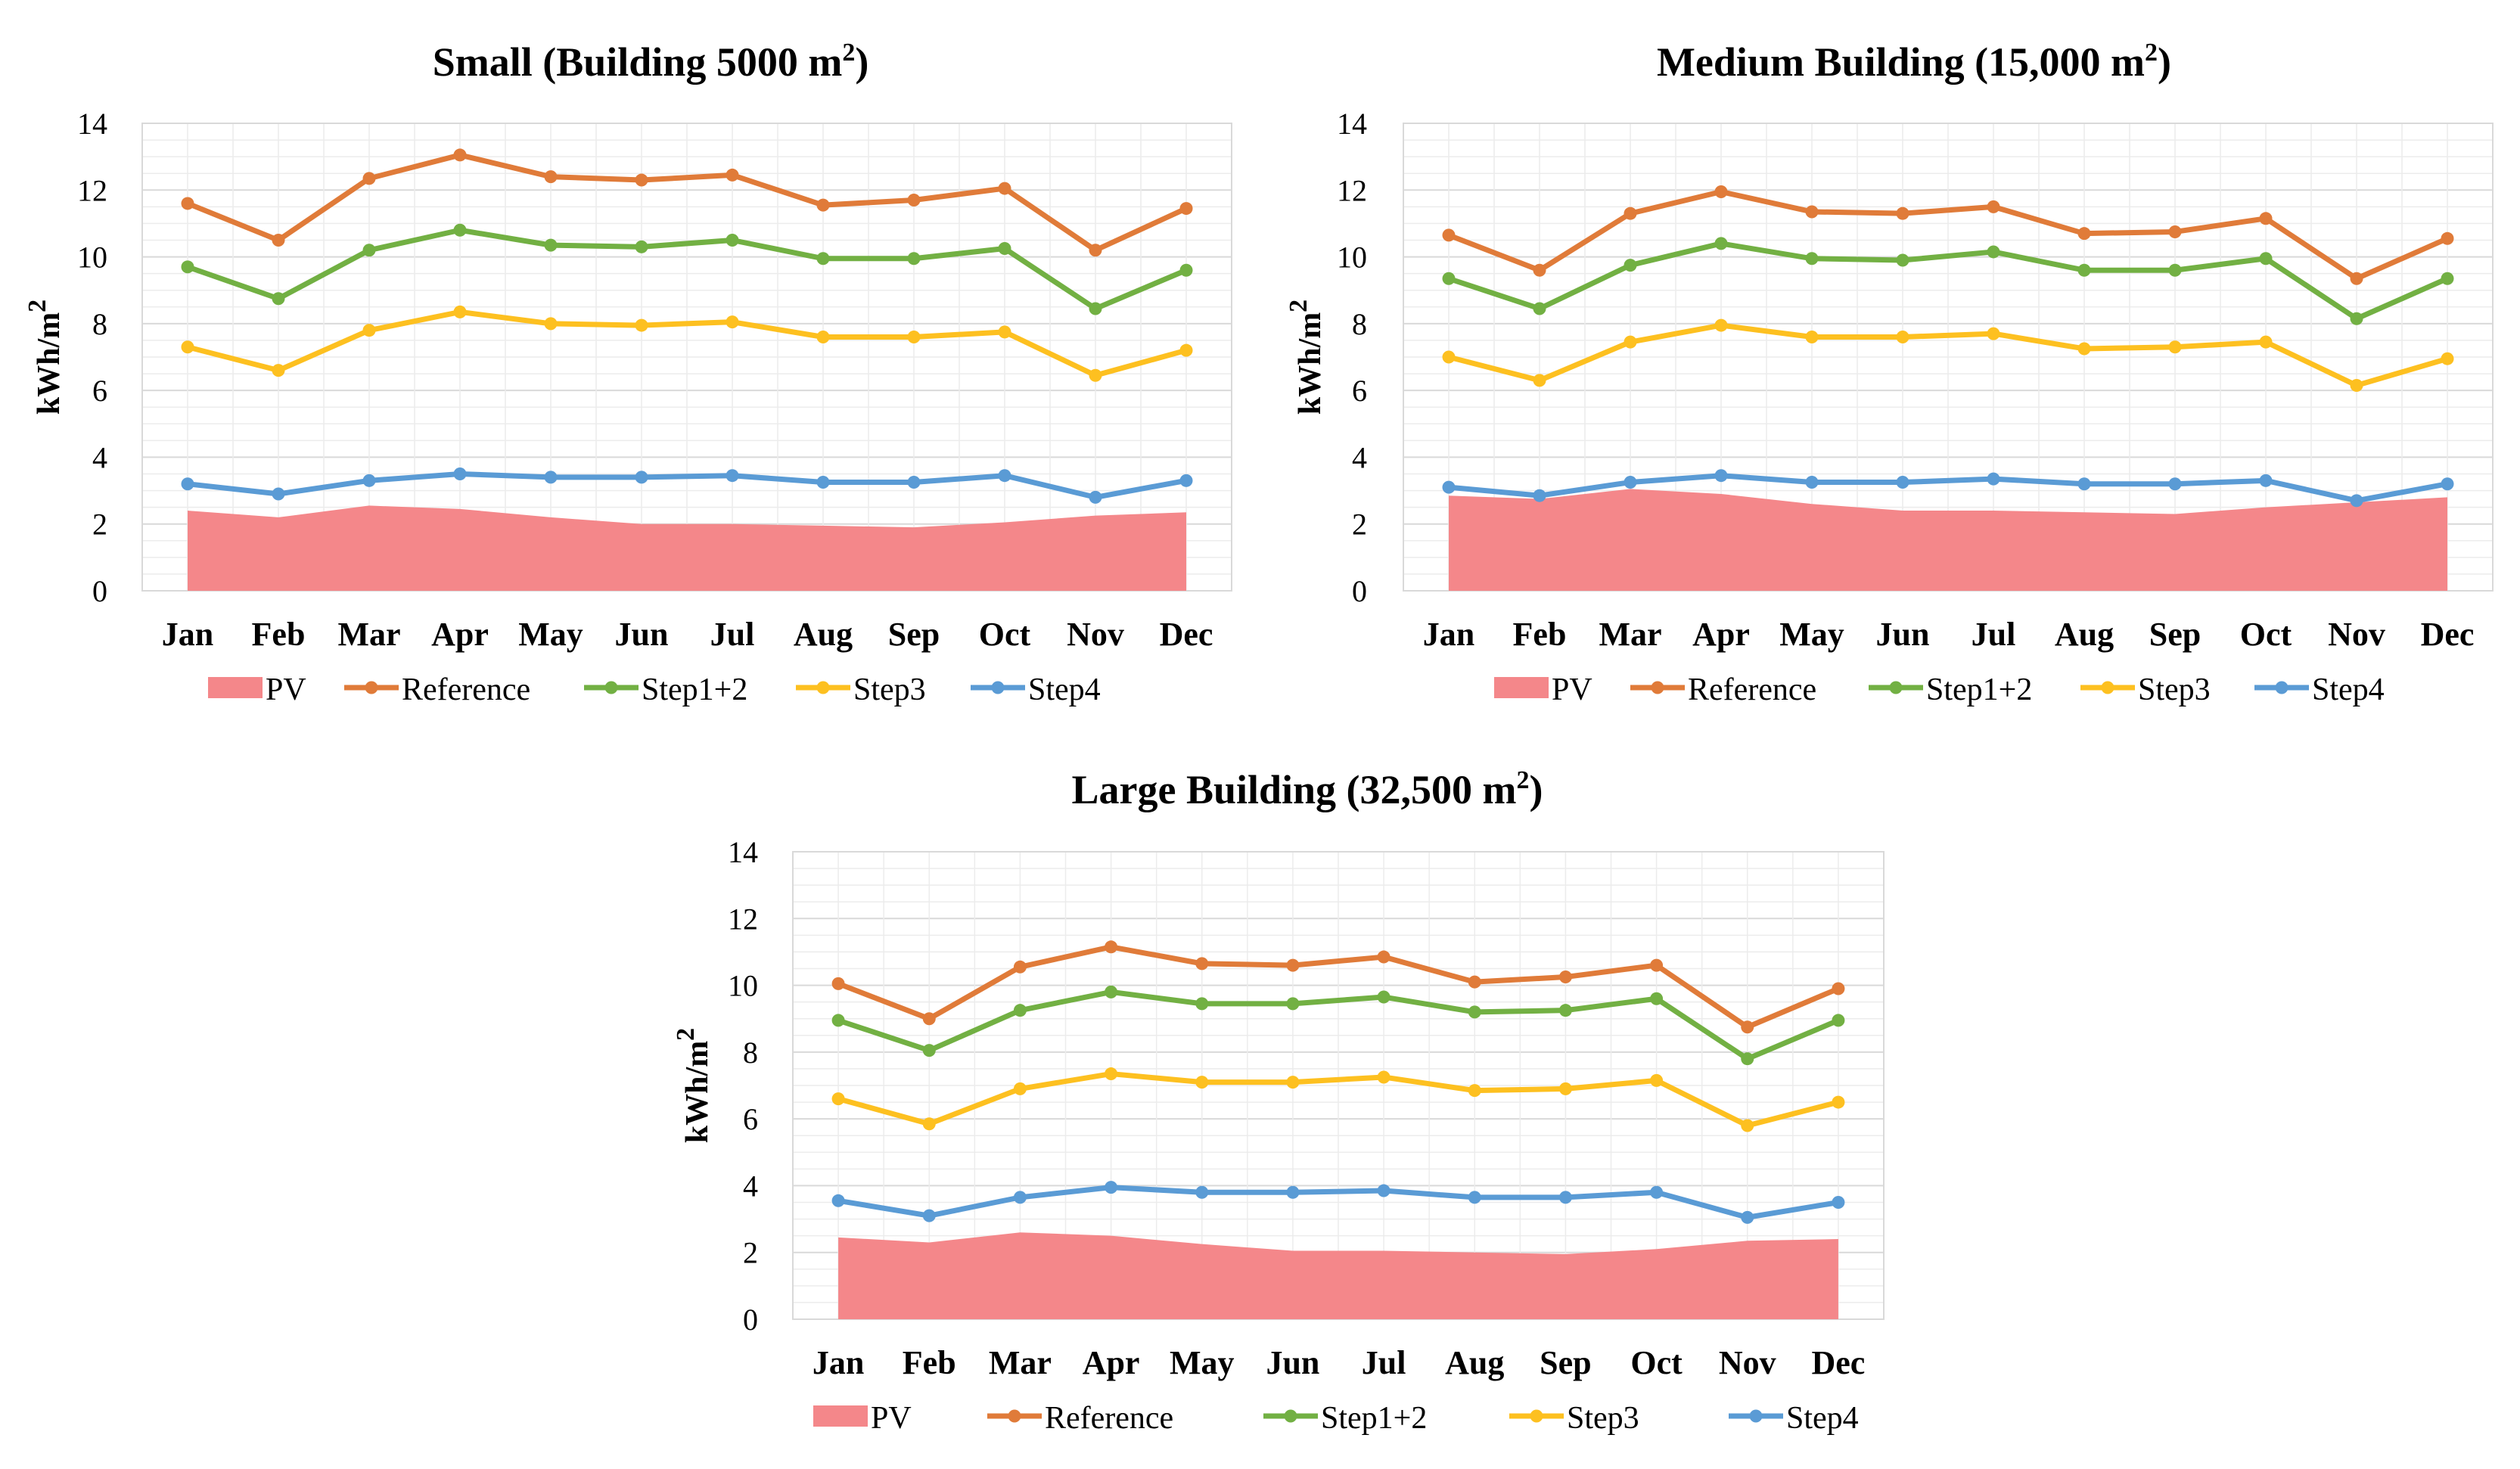 Image resolution: width=2520 pixels, height=1469 pixels. I want to click on x-tick-label: Dec, so click(1838, 1362).